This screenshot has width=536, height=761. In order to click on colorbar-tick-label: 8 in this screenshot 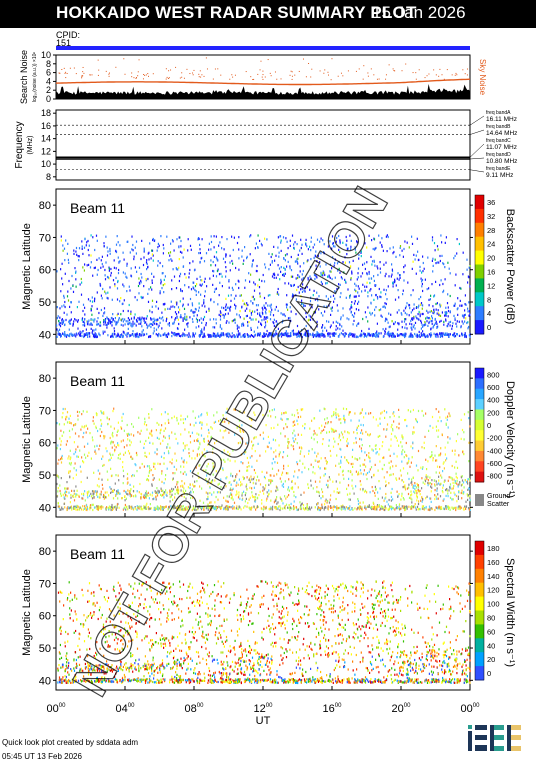, I will do `click(489, 299)`.